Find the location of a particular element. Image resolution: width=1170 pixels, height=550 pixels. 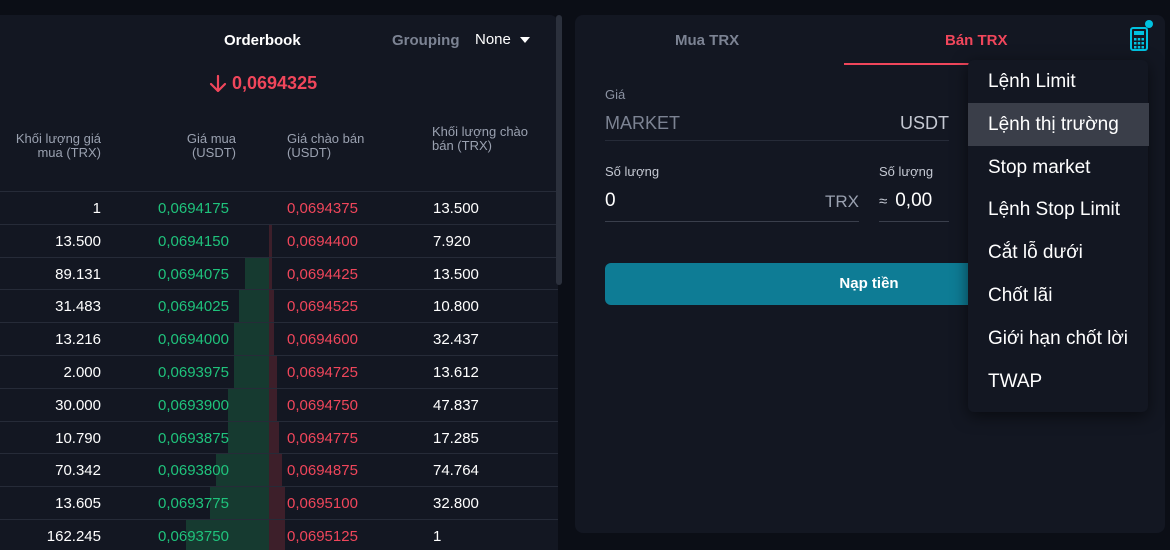

table-row: 162.245 0,0693750 0,0695125 1 is located at coordinates (279, 534).